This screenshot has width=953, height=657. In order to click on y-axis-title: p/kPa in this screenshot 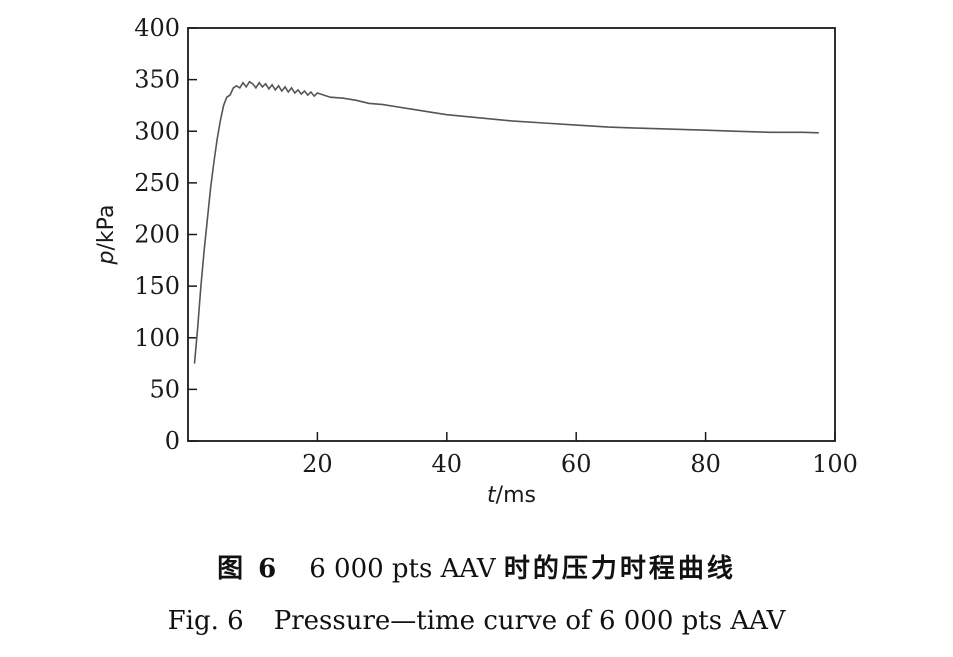, I will do `click(106, 235)`.